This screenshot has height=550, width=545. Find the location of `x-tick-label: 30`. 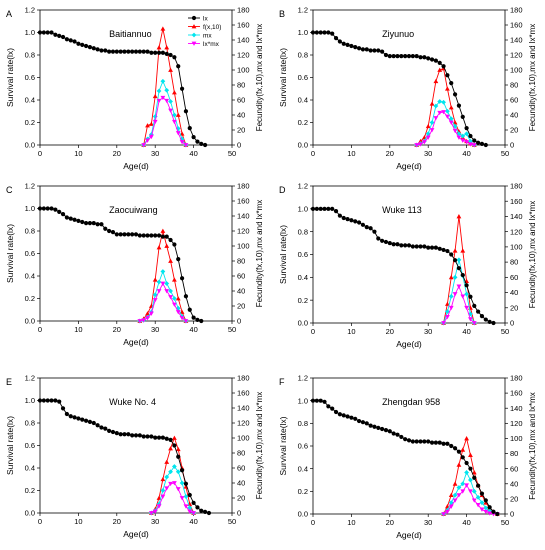

x-tick-label: 30 is located at coordinates (428, 331).